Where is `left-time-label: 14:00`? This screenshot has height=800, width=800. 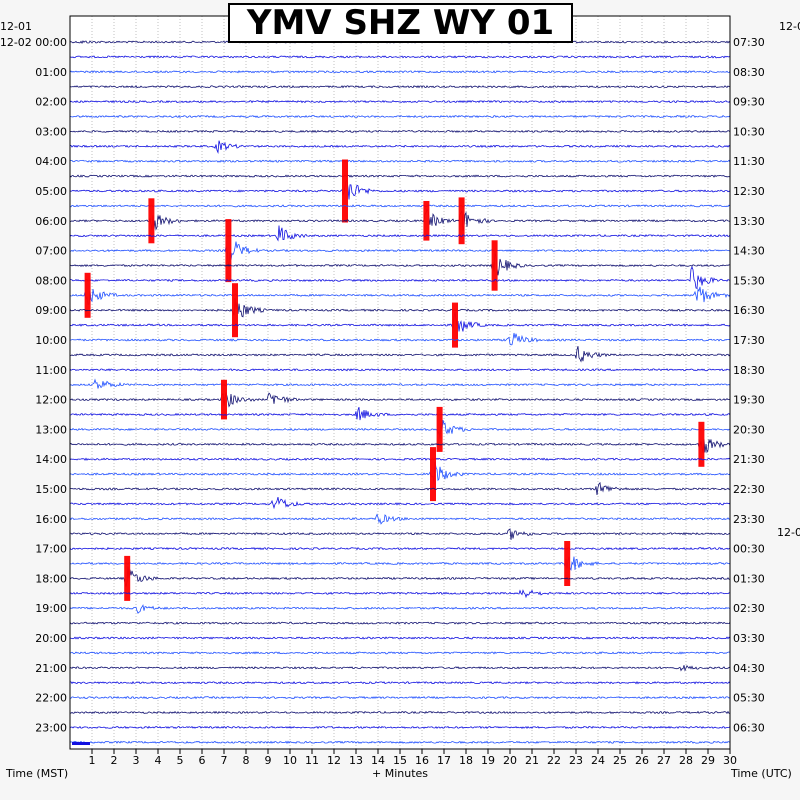 left-time-label: 14:00 is located at coordinates (51, 459).